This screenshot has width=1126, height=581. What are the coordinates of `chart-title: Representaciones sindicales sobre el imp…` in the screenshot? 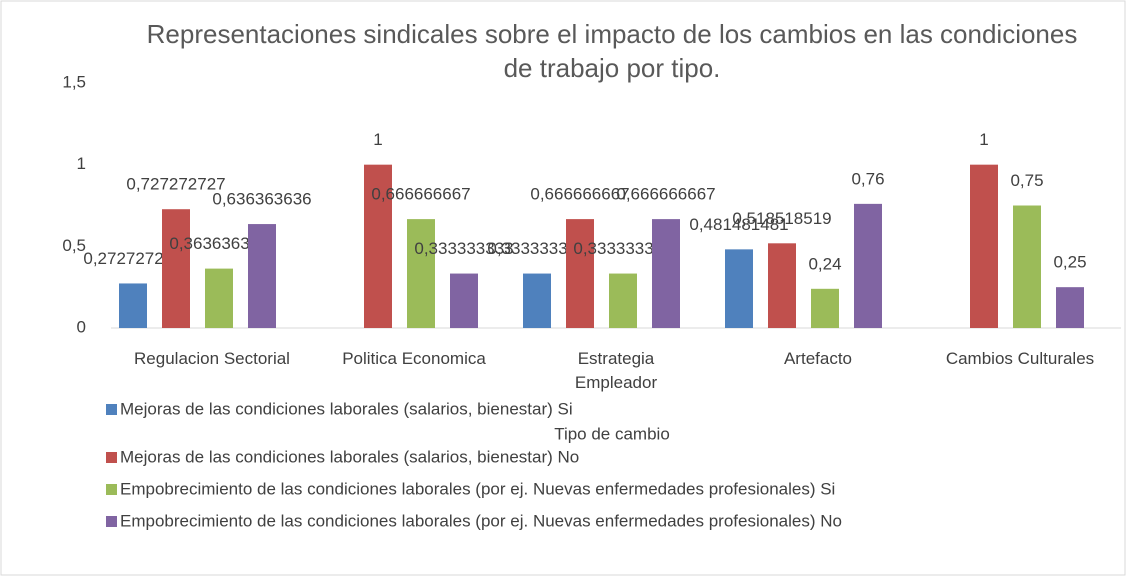 It's located at (612, 51).